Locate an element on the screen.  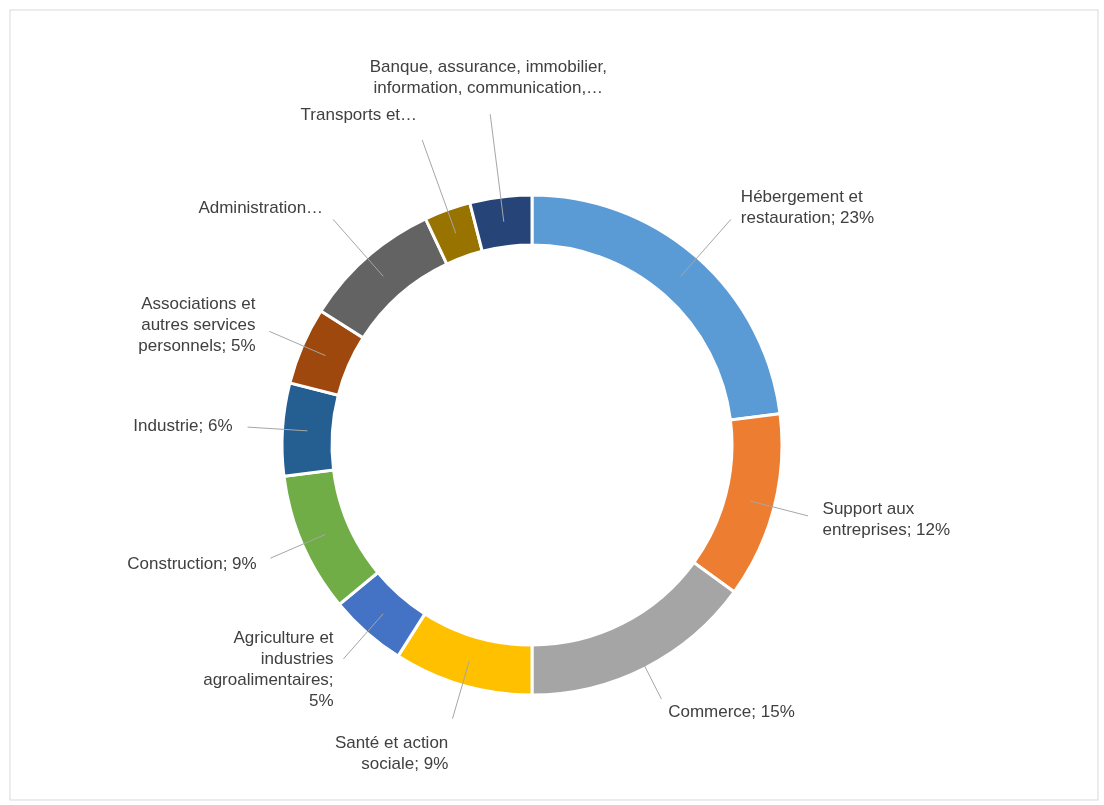
slice-label: Associations et autres services personnels; 5% is located at coordinates (197, 324).